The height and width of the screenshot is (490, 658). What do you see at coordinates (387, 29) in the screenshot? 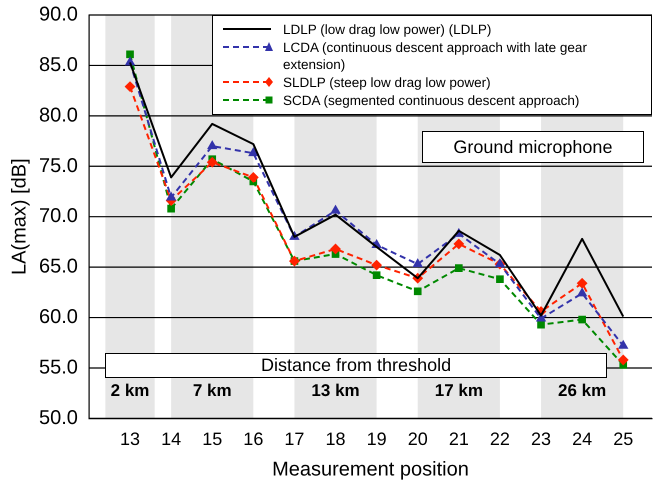
I see `legend-label: LDLP (low drag low power) (LDLP)` at bounding box center [387, 29].